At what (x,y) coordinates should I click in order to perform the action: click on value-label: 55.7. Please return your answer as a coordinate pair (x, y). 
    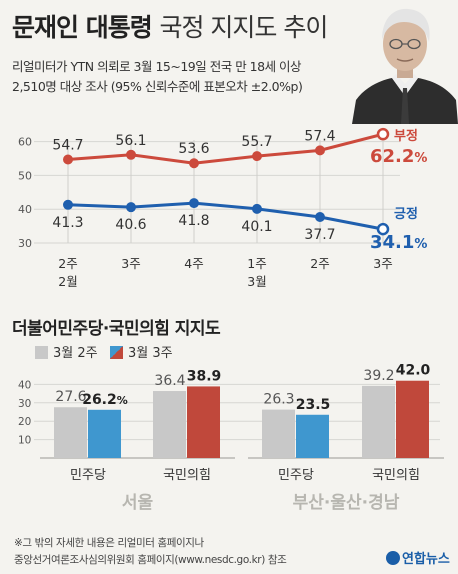
    Looking at the image, I should click on (256, 142).